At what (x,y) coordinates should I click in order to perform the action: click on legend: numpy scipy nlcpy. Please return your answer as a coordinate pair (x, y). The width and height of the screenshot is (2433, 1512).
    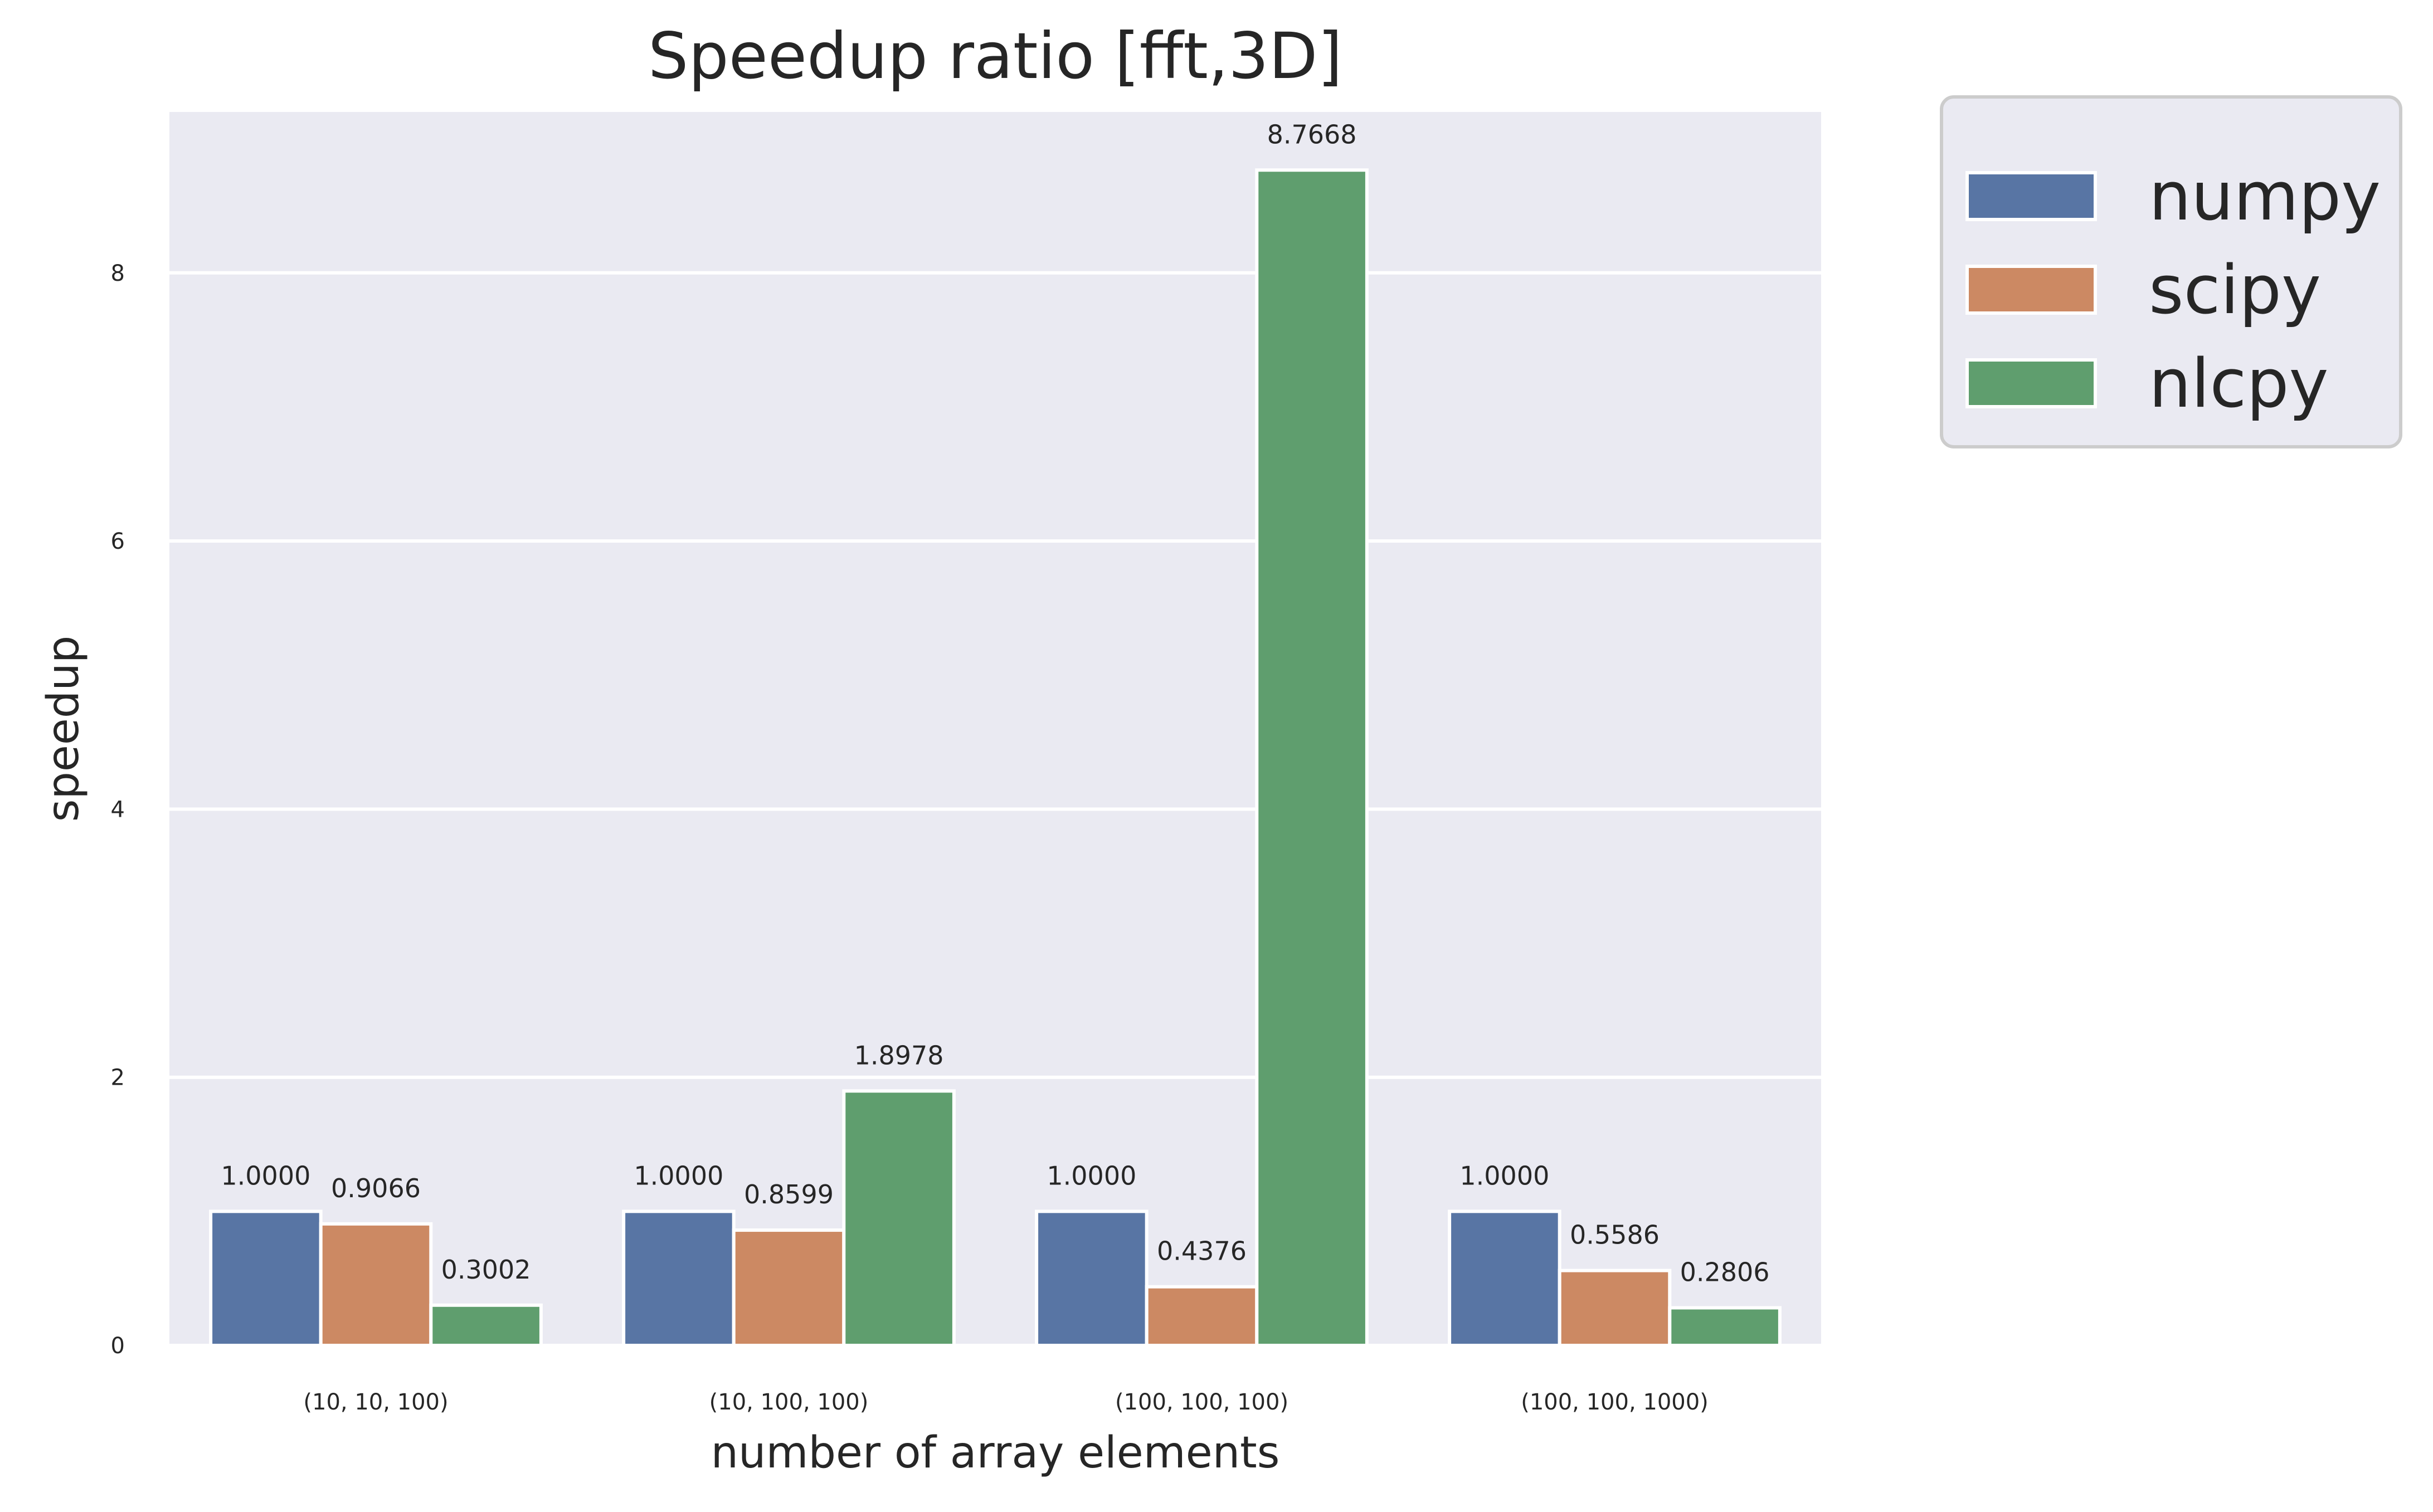
    Looking at the image, I should click on (2171, 271).